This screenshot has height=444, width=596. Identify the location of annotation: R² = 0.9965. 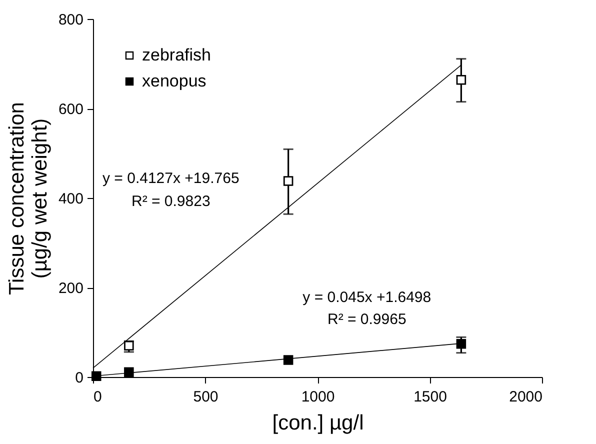
(366, 319).